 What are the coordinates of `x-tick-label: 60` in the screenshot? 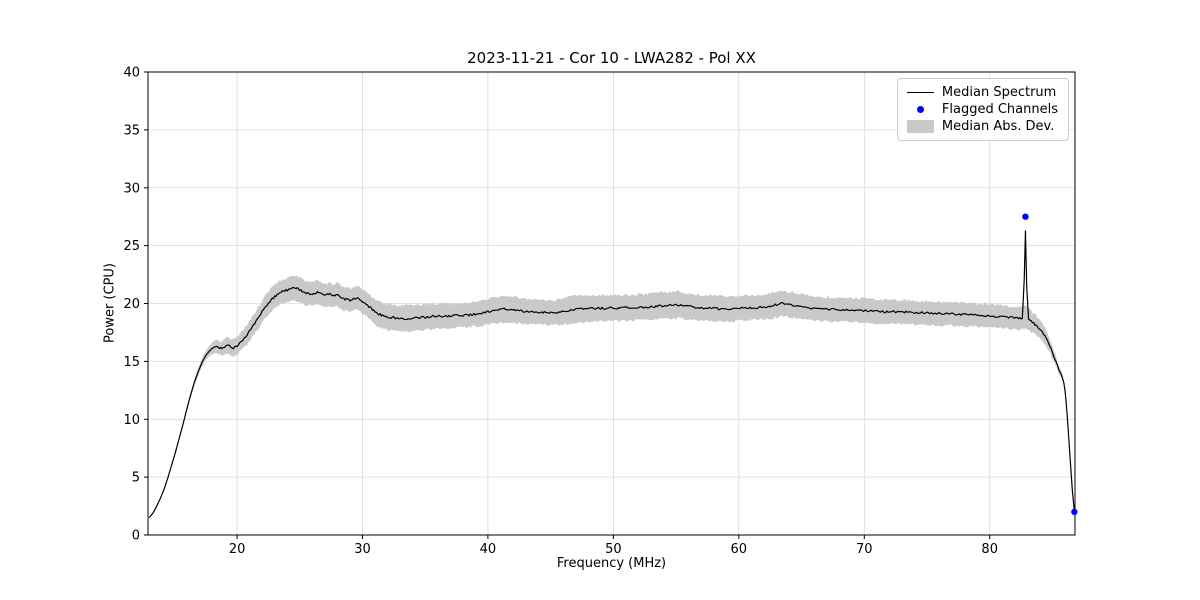 It's located at (739, 549).